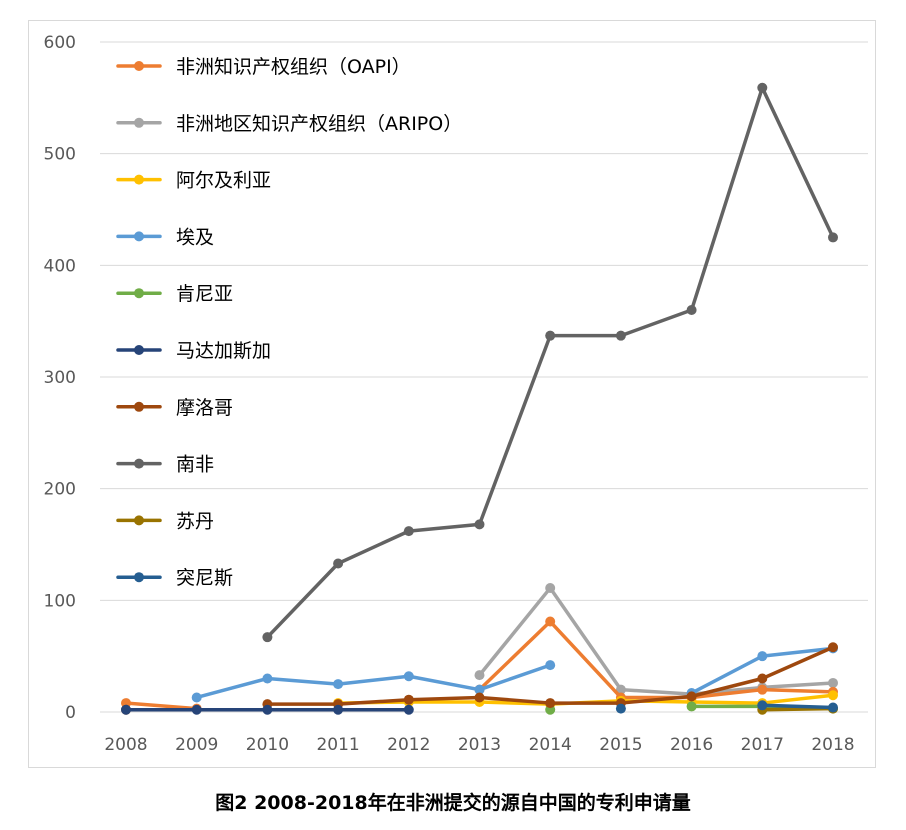 This screenshot has width=906, height=830. I want to click on y-tick-label: 400, so click(60, 266).